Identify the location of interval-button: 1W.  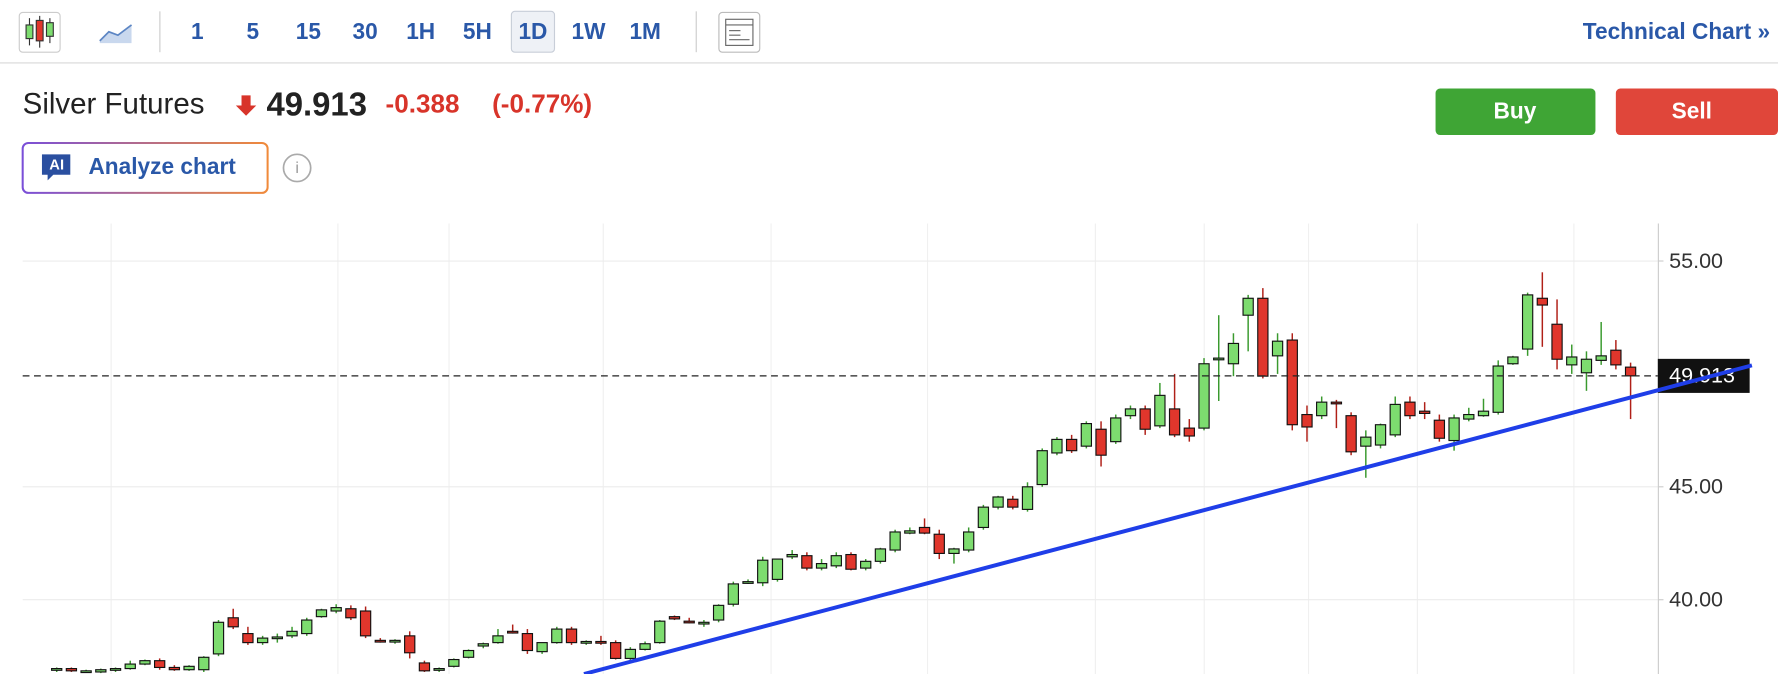
(589, 31).